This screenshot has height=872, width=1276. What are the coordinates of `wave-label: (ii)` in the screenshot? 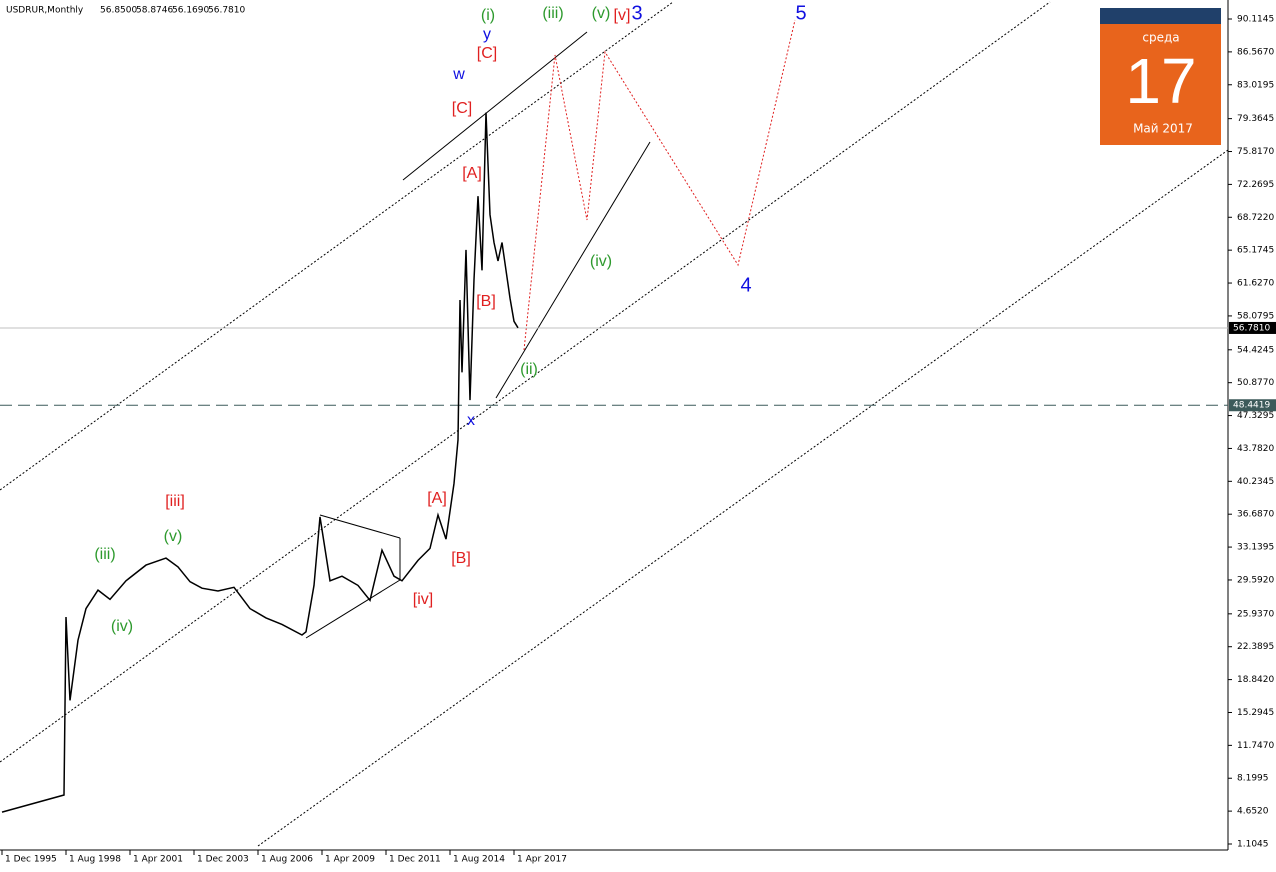 It's located at (529, 369).